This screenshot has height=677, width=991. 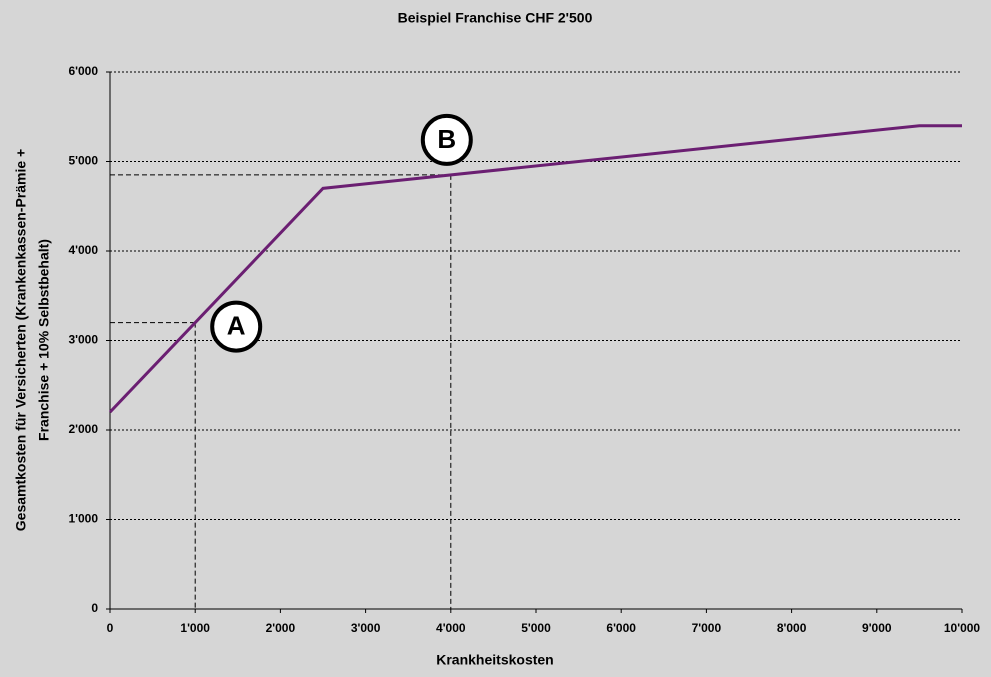 What do you see at coordinates (94, 608) in the screenshot?
I see `y-tick-label: 0` at bounding box center [94, 608].